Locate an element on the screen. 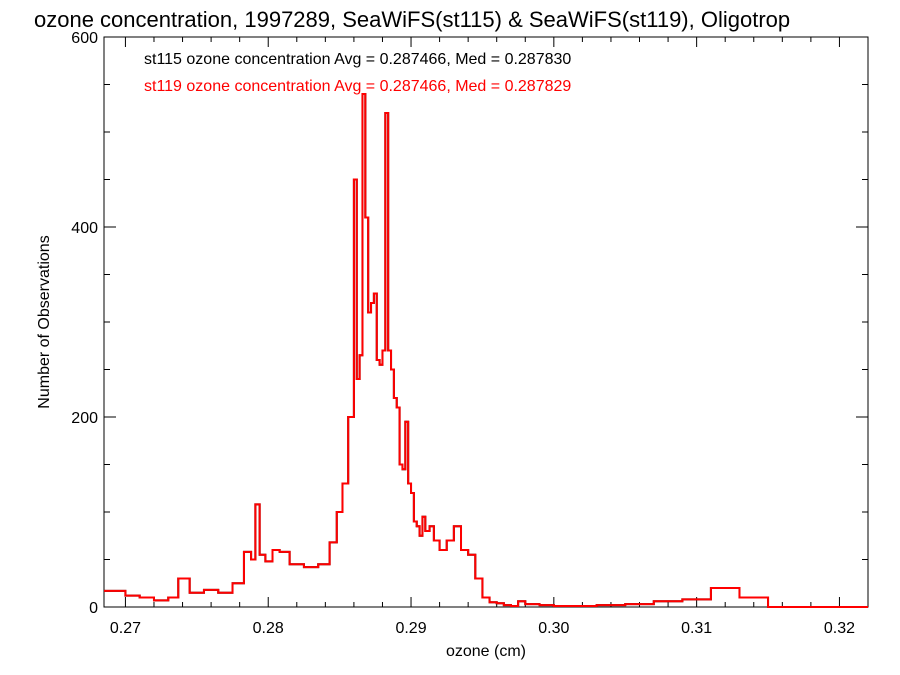 The height and width of the screenshot is (675, 900). y-axis-label: Number of Observations is located at coordinates (44, 321).